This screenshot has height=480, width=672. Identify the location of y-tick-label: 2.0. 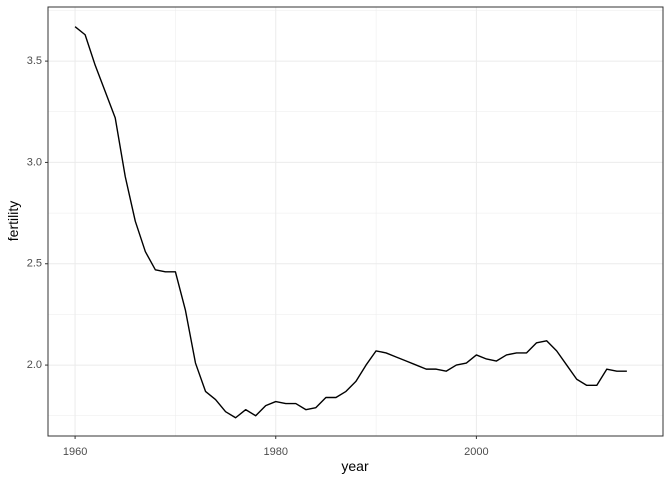
(34, 365).